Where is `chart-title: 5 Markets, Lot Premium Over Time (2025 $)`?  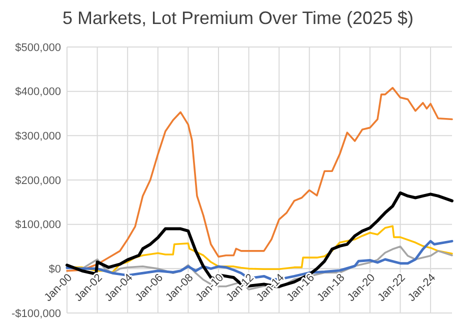 chart-title: 5 Markets, Lot Premium Over Time (2025 $) is located at coordinates (238, 18).